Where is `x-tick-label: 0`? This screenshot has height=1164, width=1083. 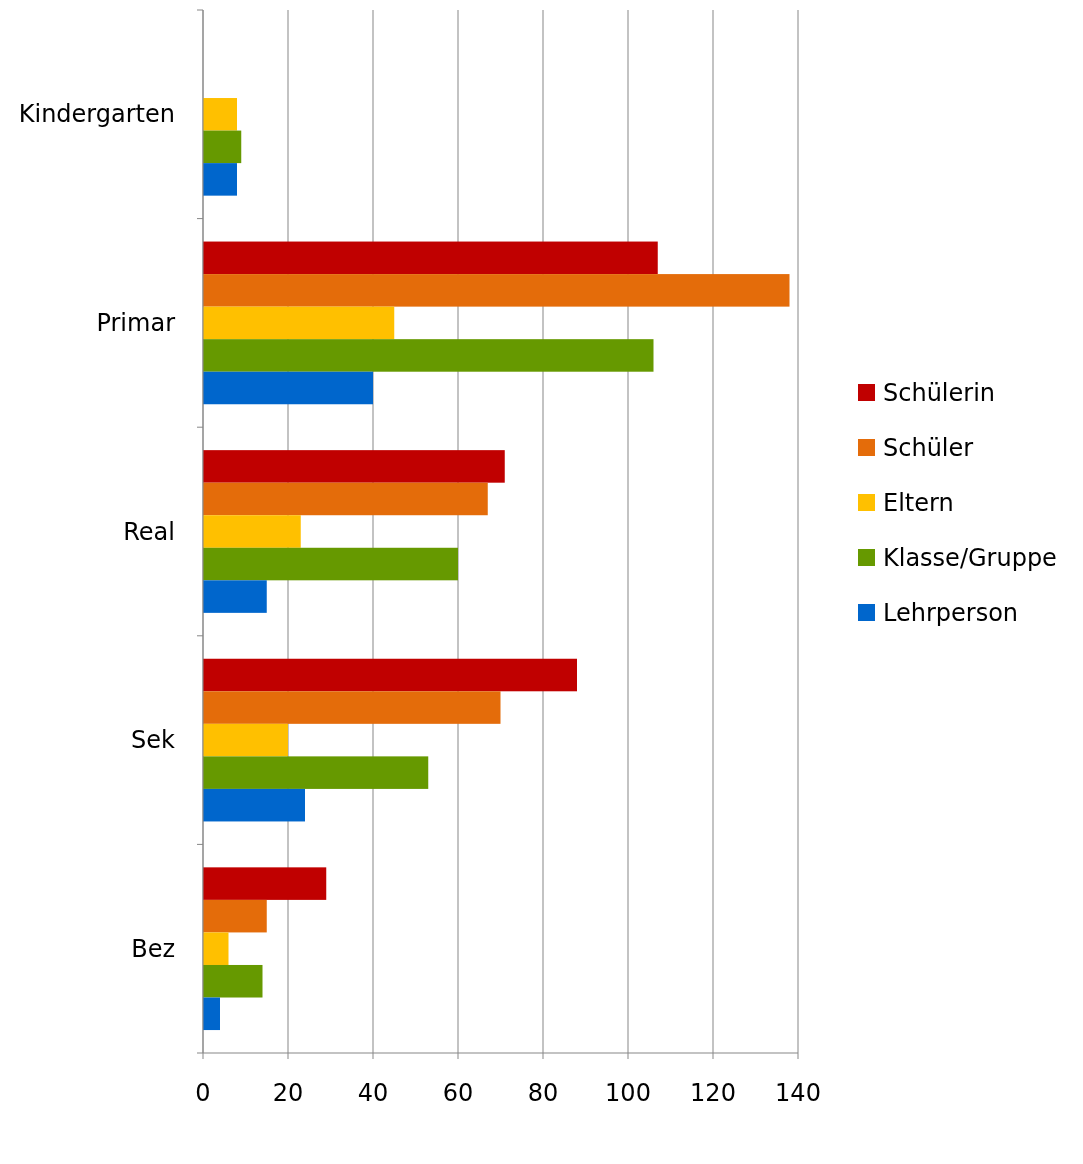
x-tick-label: 0 is located at coordinates (203, 1093).